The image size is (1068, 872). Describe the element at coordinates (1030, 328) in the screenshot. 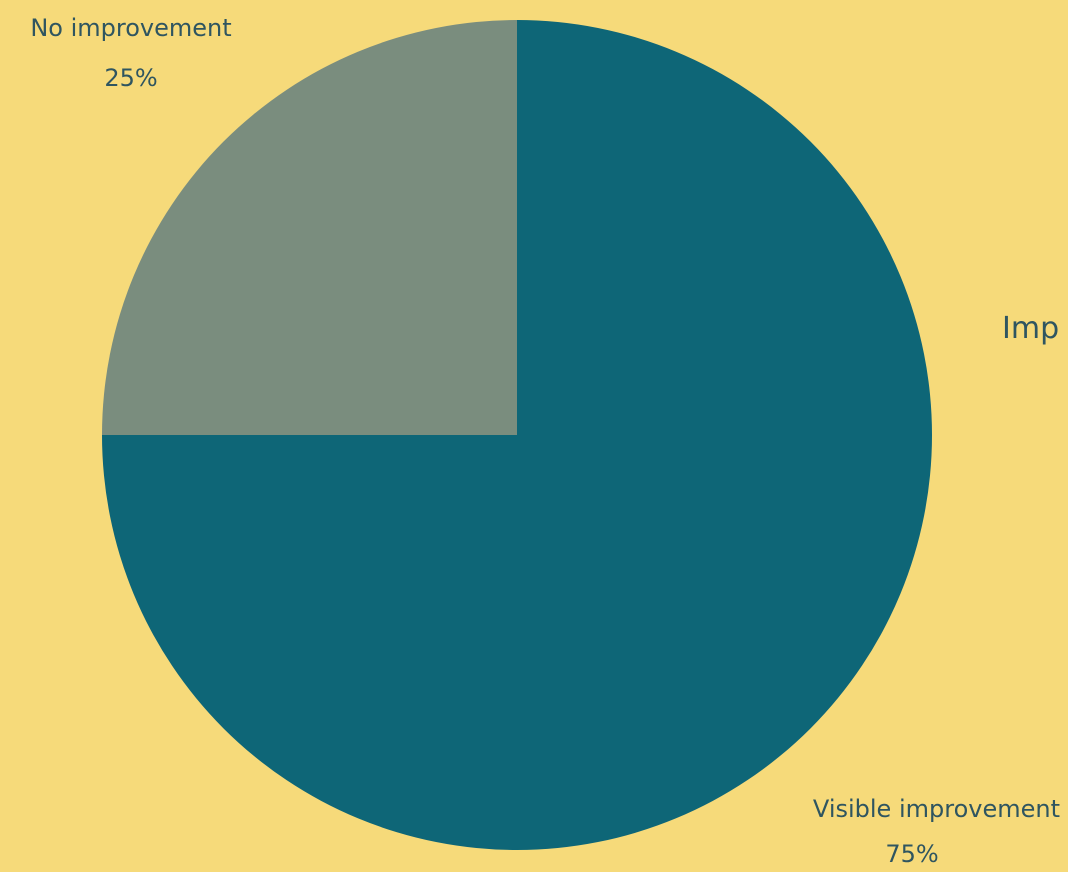

I see `clipped-chart-label: Imp` at that location.